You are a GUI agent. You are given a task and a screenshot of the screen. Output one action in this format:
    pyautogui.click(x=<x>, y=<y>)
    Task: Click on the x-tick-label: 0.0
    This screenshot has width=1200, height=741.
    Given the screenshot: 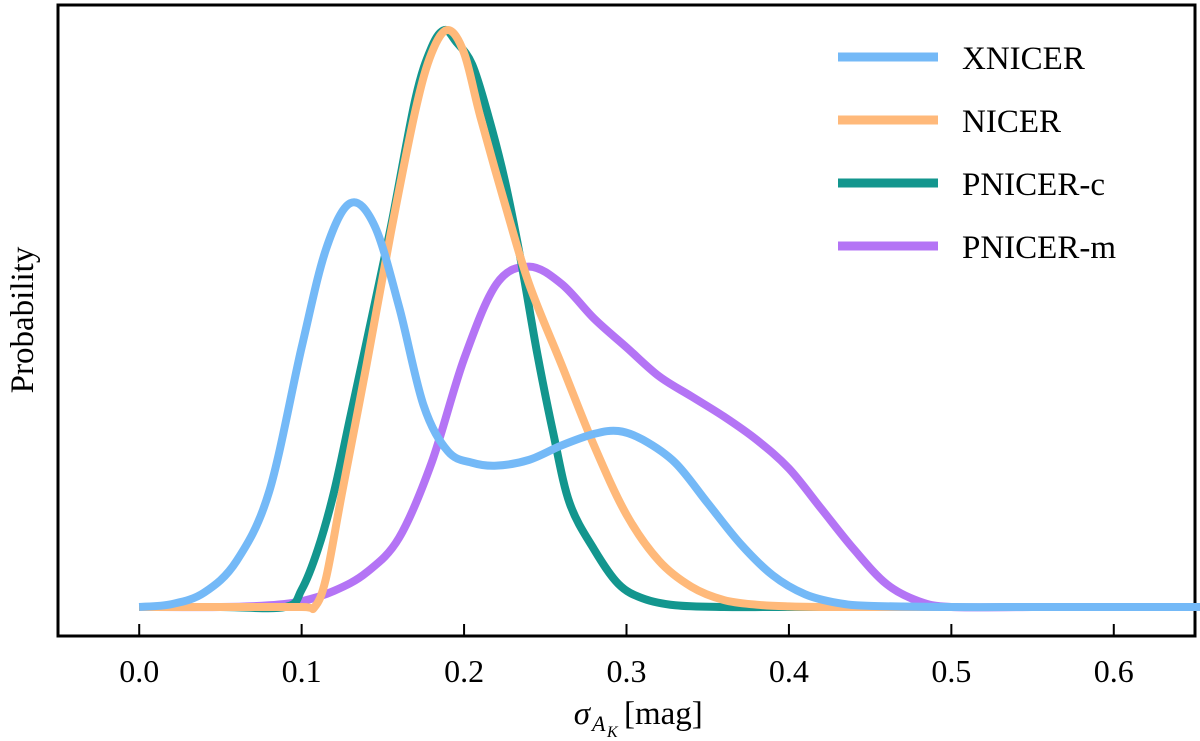 What is the action you would take?
    pyautogui.click(x=139, y=671)
    